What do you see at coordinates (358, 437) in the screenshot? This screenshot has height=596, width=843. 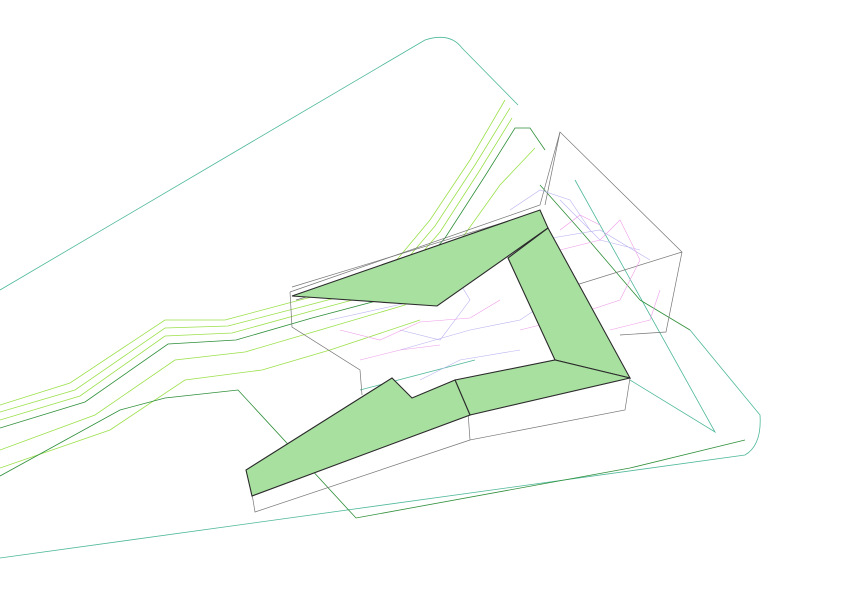 I see `roof-surface-southwest` at bounding box center [358, 437].